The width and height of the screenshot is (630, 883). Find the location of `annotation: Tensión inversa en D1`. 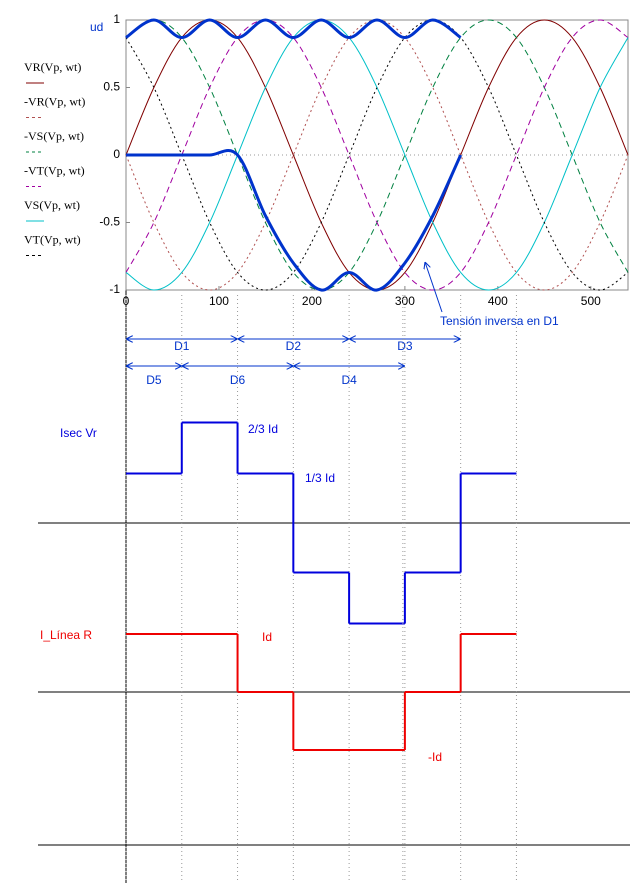

annotation: Tensión inversa en D1 is located at coordinates (499, 321).